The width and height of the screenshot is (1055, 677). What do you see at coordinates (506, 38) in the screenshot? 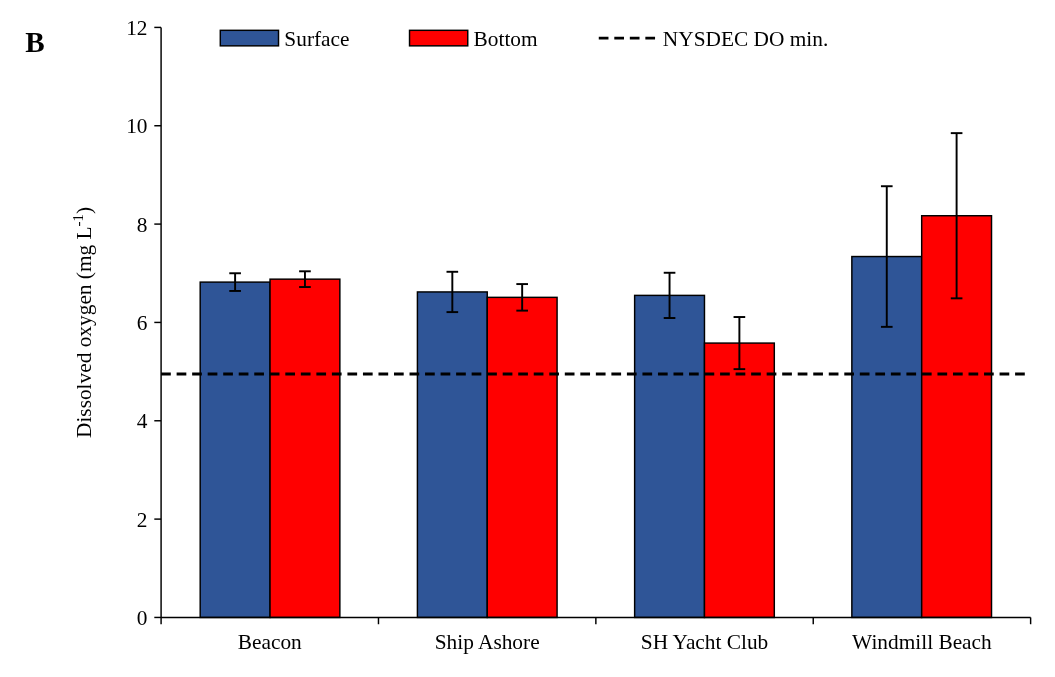
I see `legend-label: Bottom` at bounding box center [506, 38].